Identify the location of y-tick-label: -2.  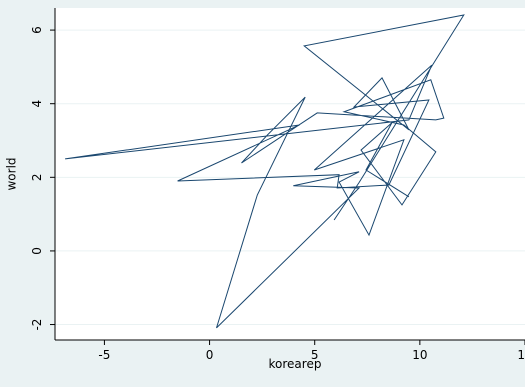
(37, 325).